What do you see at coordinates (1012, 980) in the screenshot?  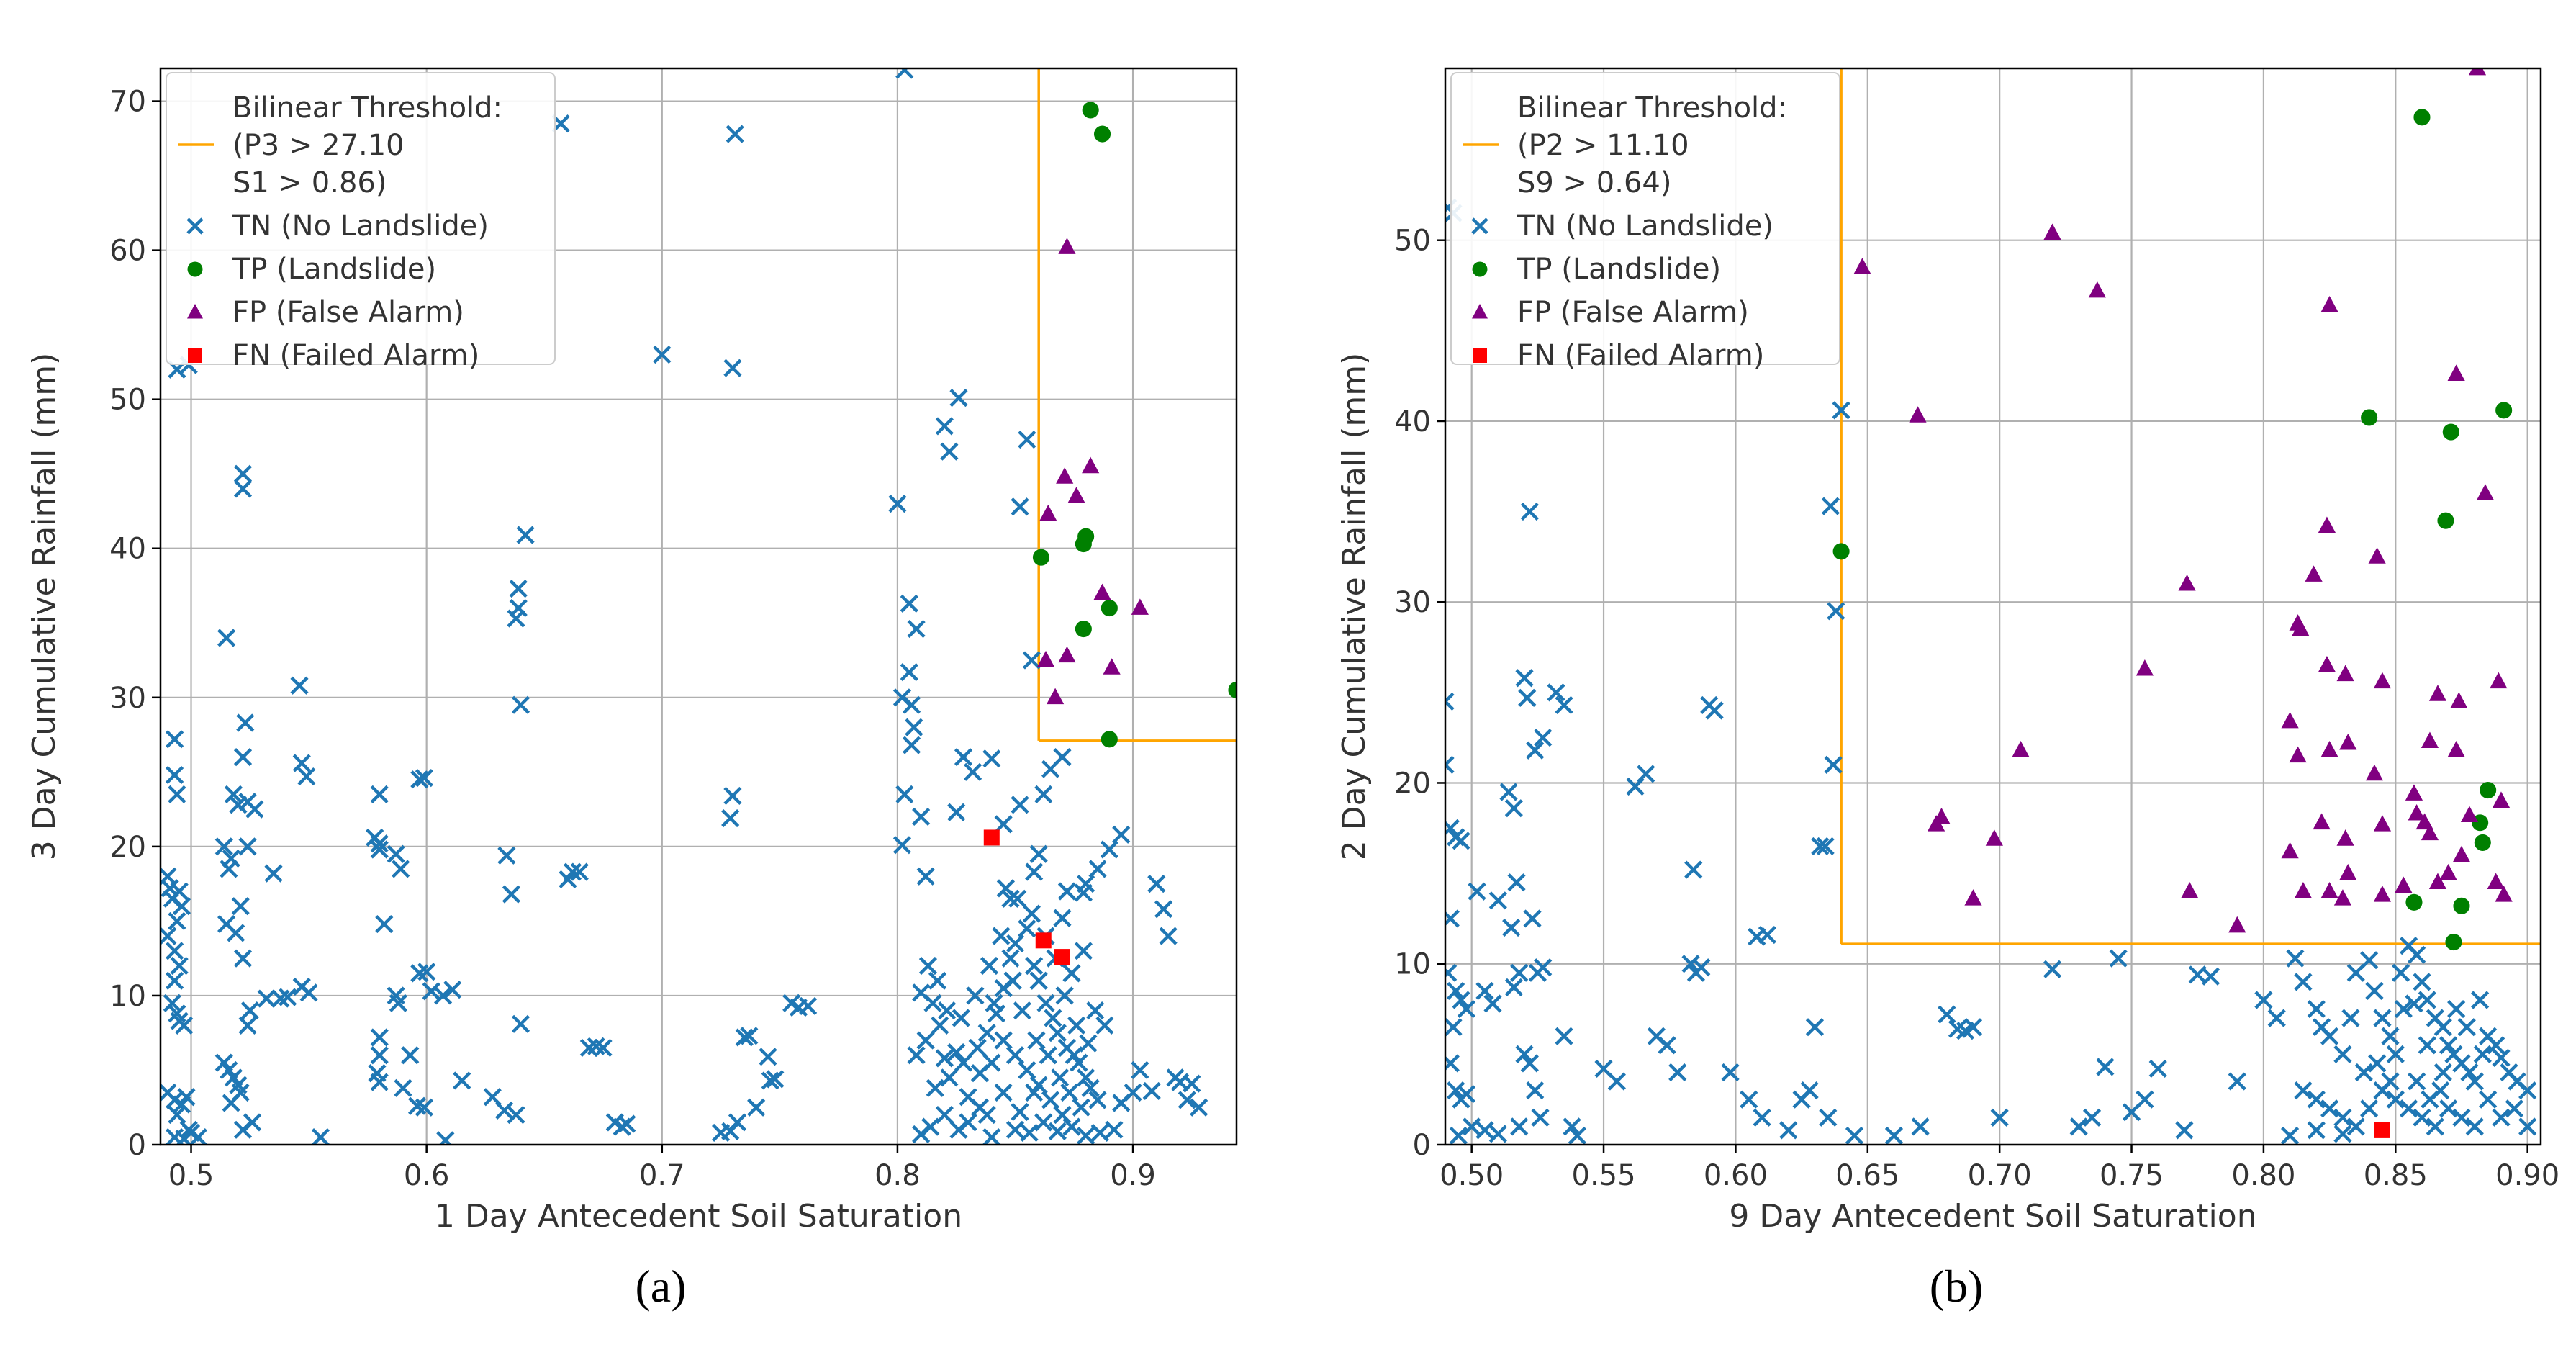 I see `point-0-238-glyph` at bounding box center [1012, 980].